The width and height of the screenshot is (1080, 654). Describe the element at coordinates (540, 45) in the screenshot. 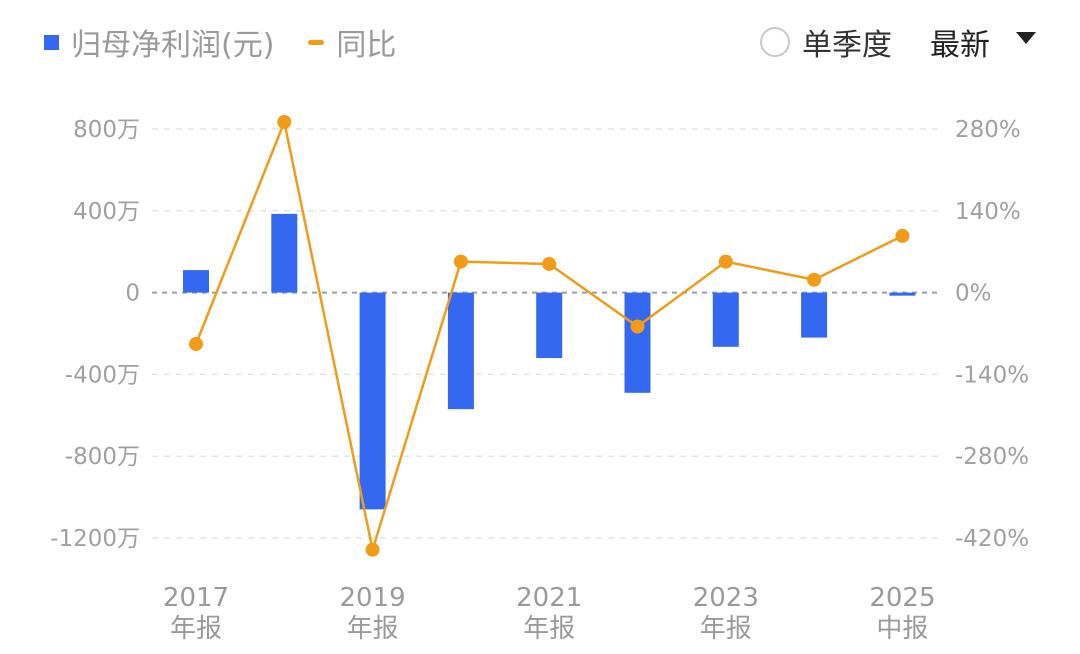

I see `chart-header: 归母净利润(元) 同比 单季度 最新` at that location.